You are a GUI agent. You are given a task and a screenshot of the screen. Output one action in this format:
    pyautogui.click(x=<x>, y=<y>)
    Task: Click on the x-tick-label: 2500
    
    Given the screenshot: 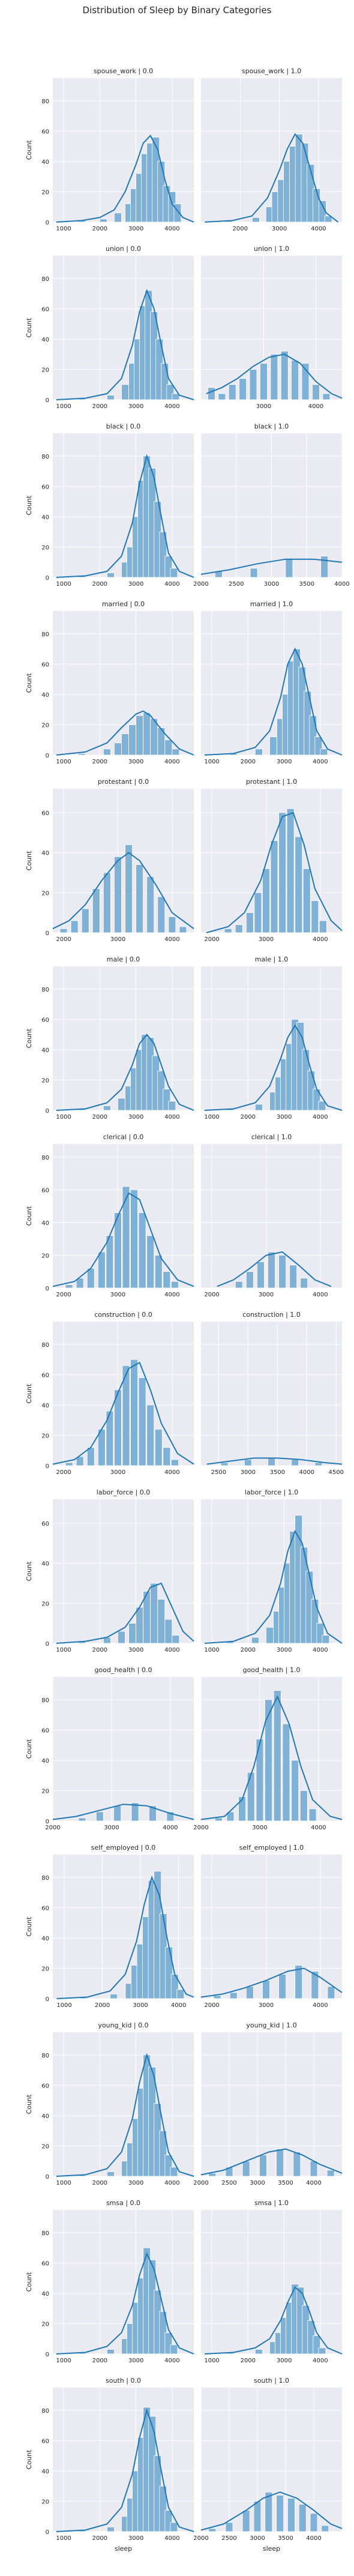 What is the action you would take?
    pyautogui.click(x=236, y=584)
    